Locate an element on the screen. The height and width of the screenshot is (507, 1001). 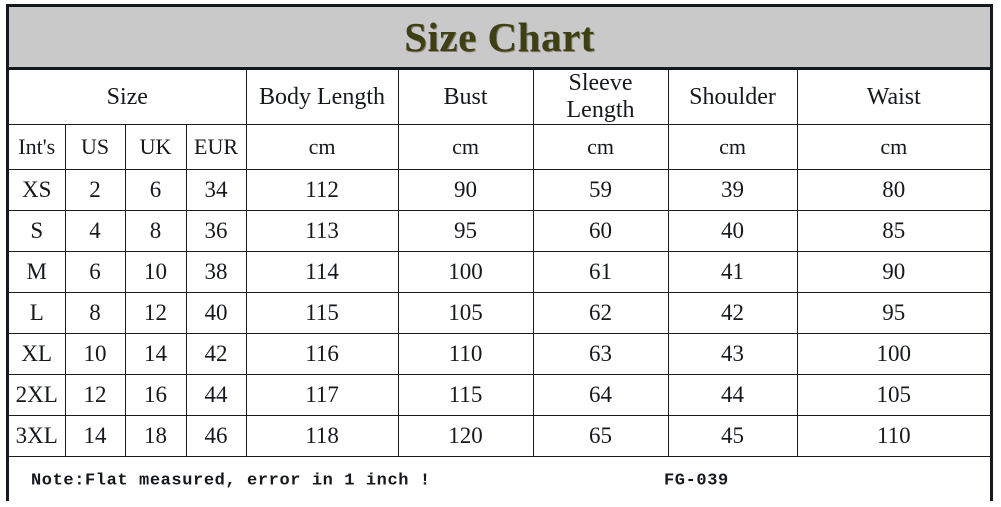
footer-code: FG-039 is located at coordinates (696, 480).